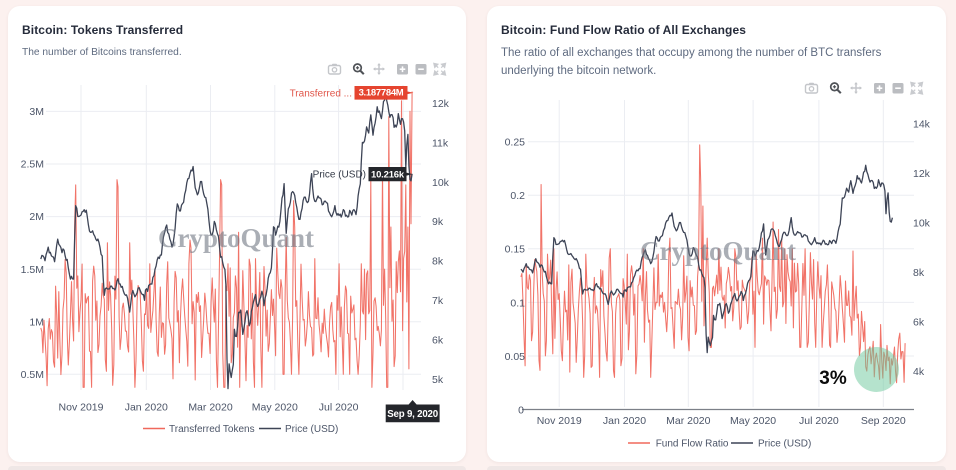 The height and width of the screenshot is (470, 956). Describe the element at coordinates (515, 357) in the screenshot. I see `svg-text: 0.05` at that location.